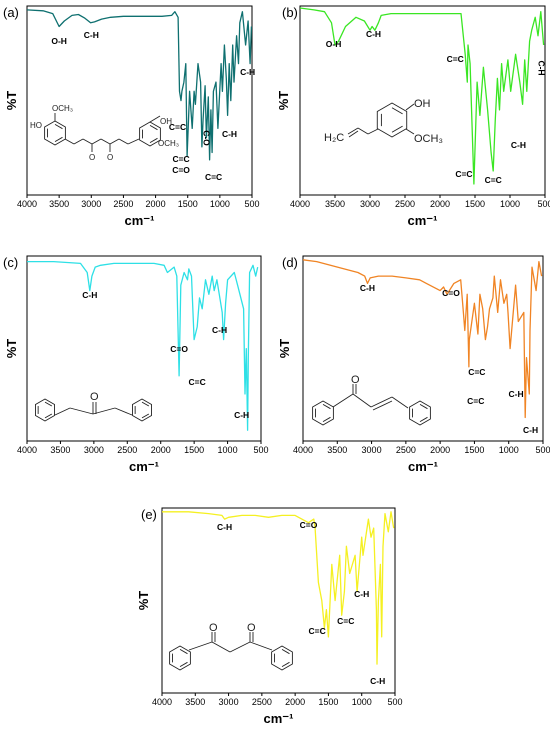 The width and height of the screenshot is (550, 734). What do you see at coordinates (300, 204) in the screenshot?
I see `x-tick-label: 4000` at bounding box center [300, 204].